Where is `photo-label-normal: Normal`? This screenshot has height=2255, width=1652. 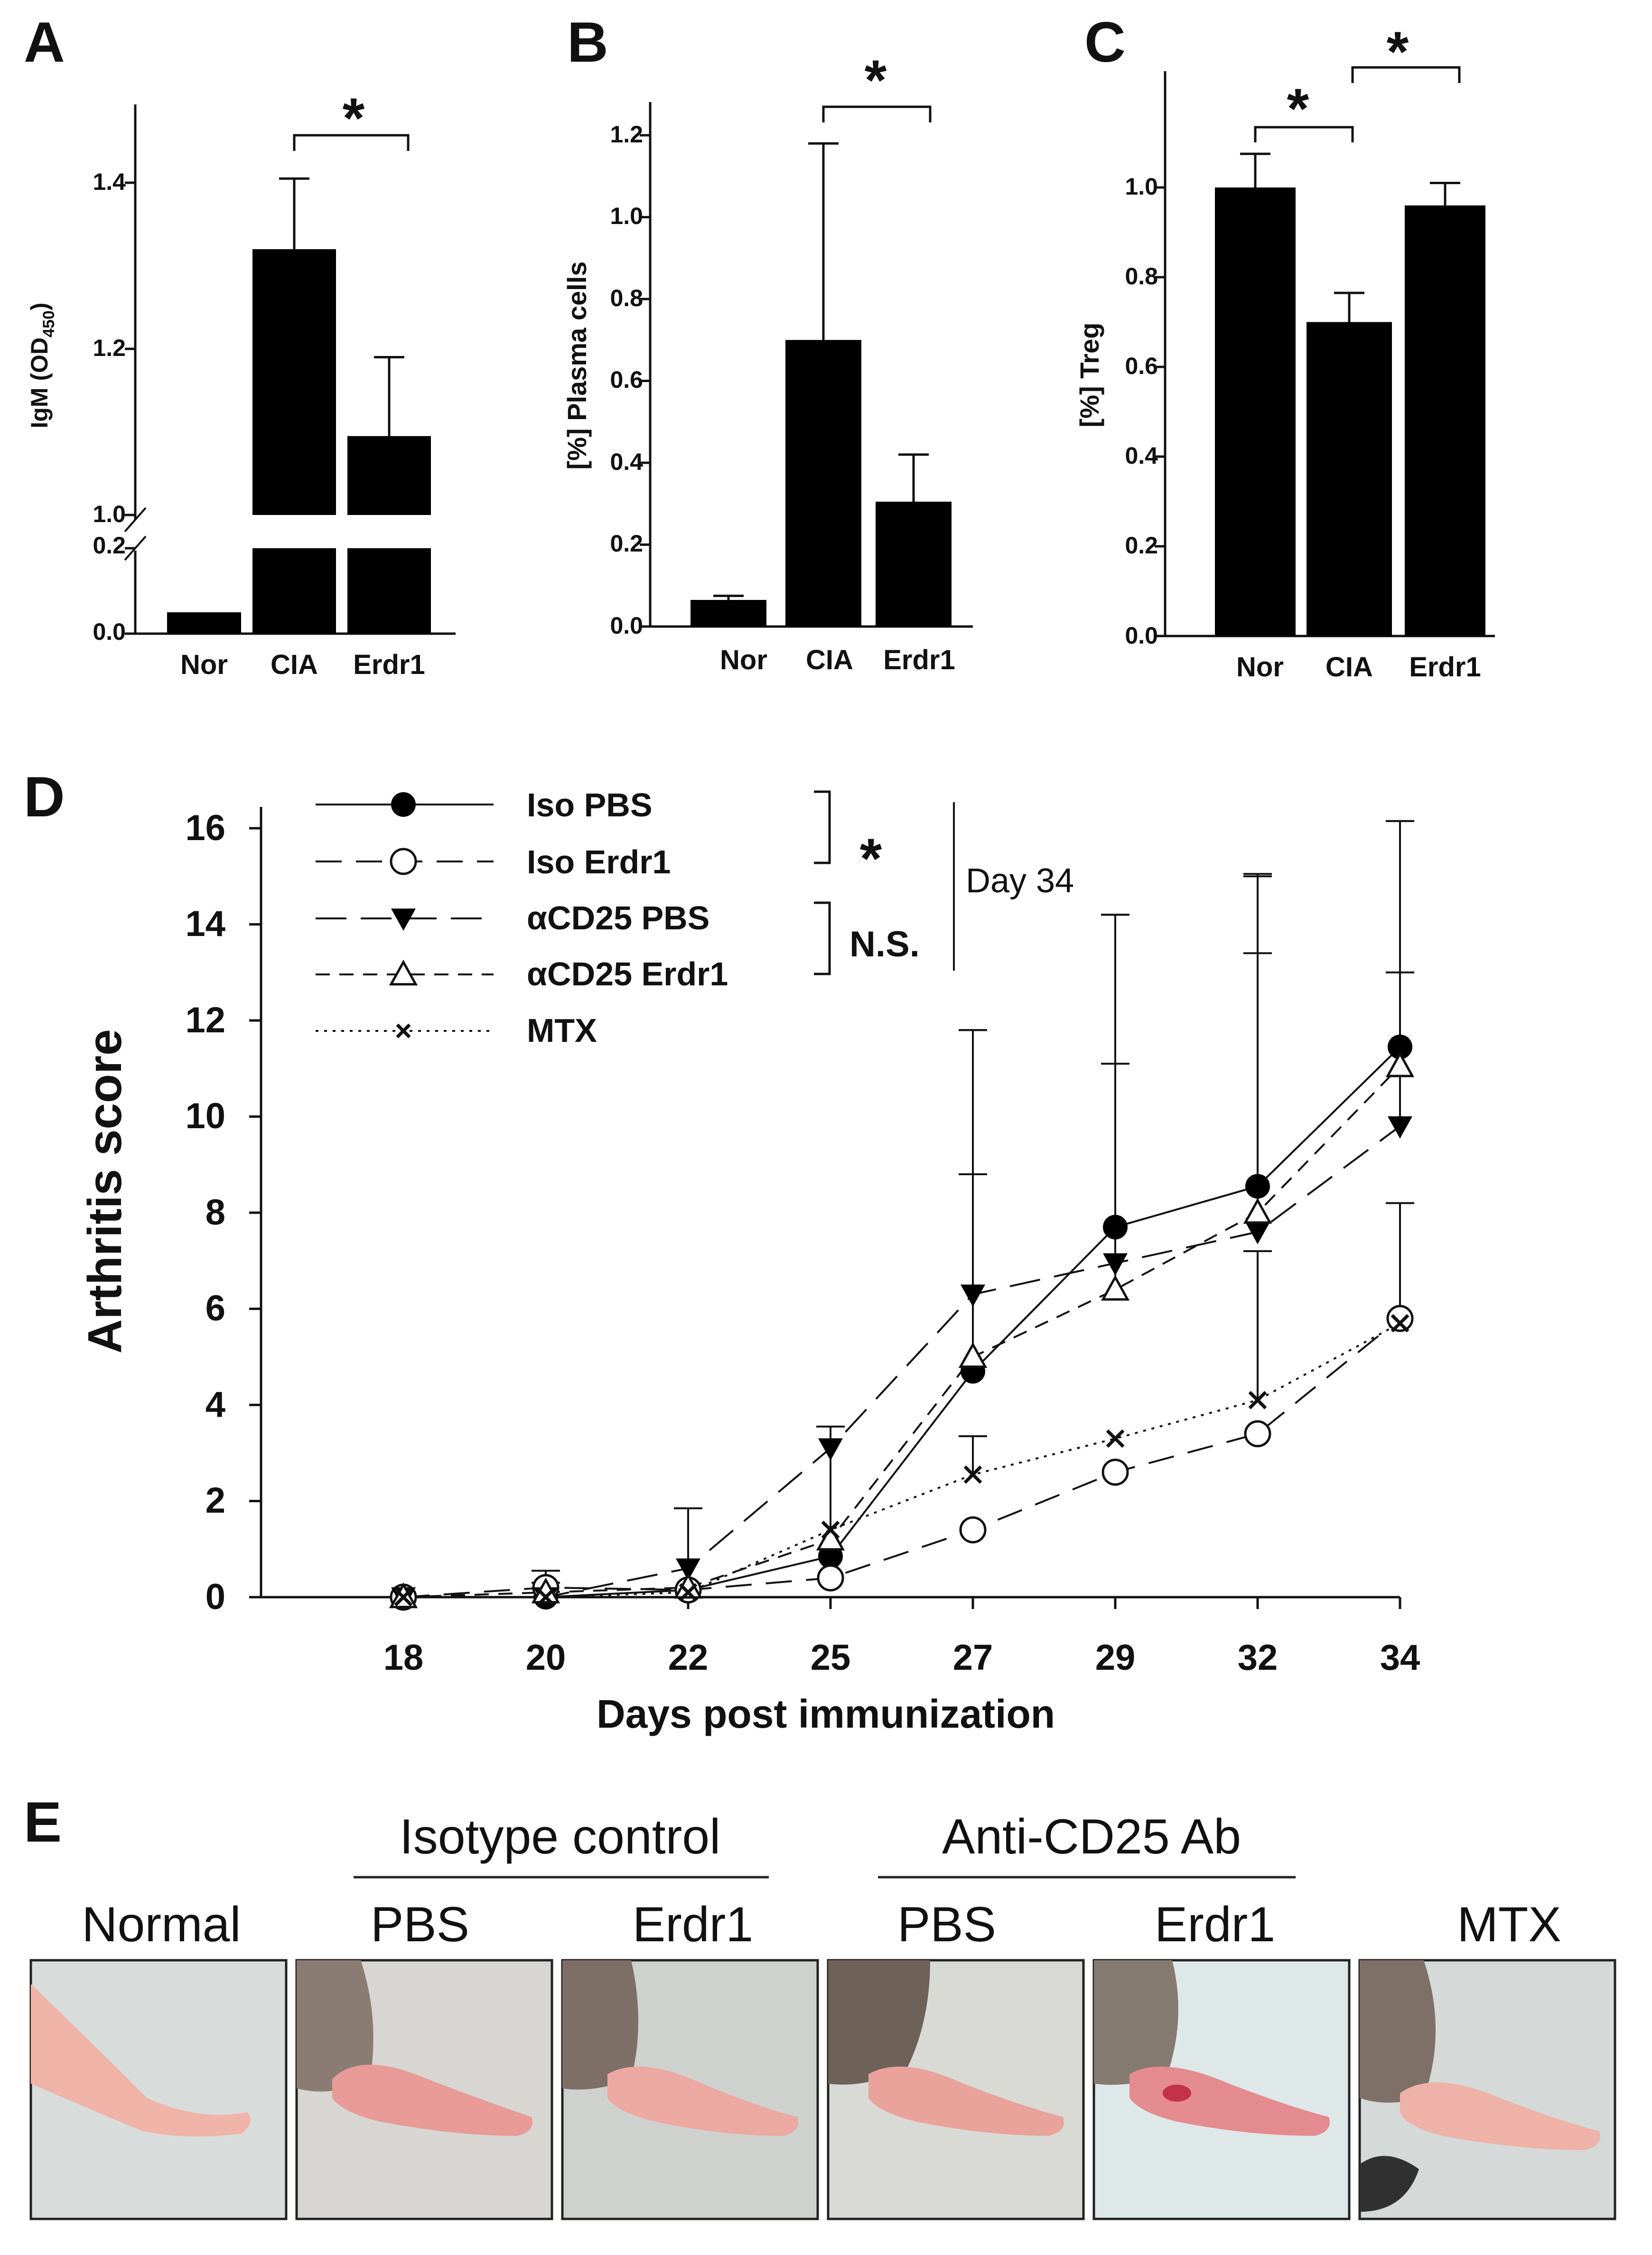 photo-label-normal: Normal is located at coordinates (161, 1924).